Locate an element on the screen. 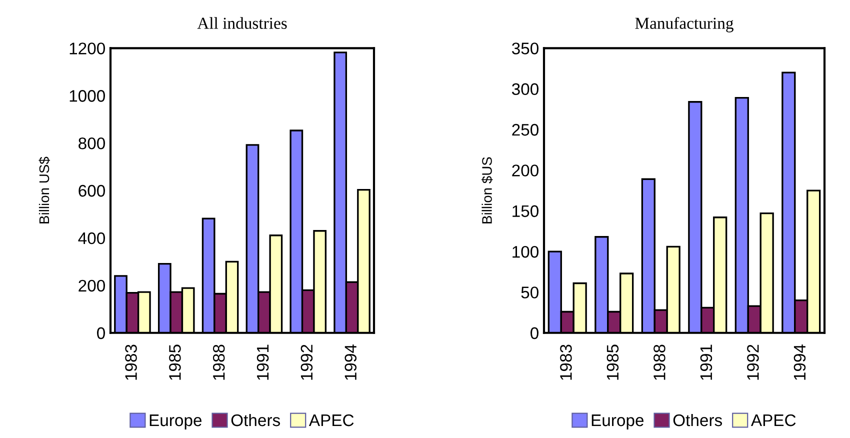 This screenshot has height=438, width=850. y-axis-title: Billion $US is located at coordinates (487, 190).